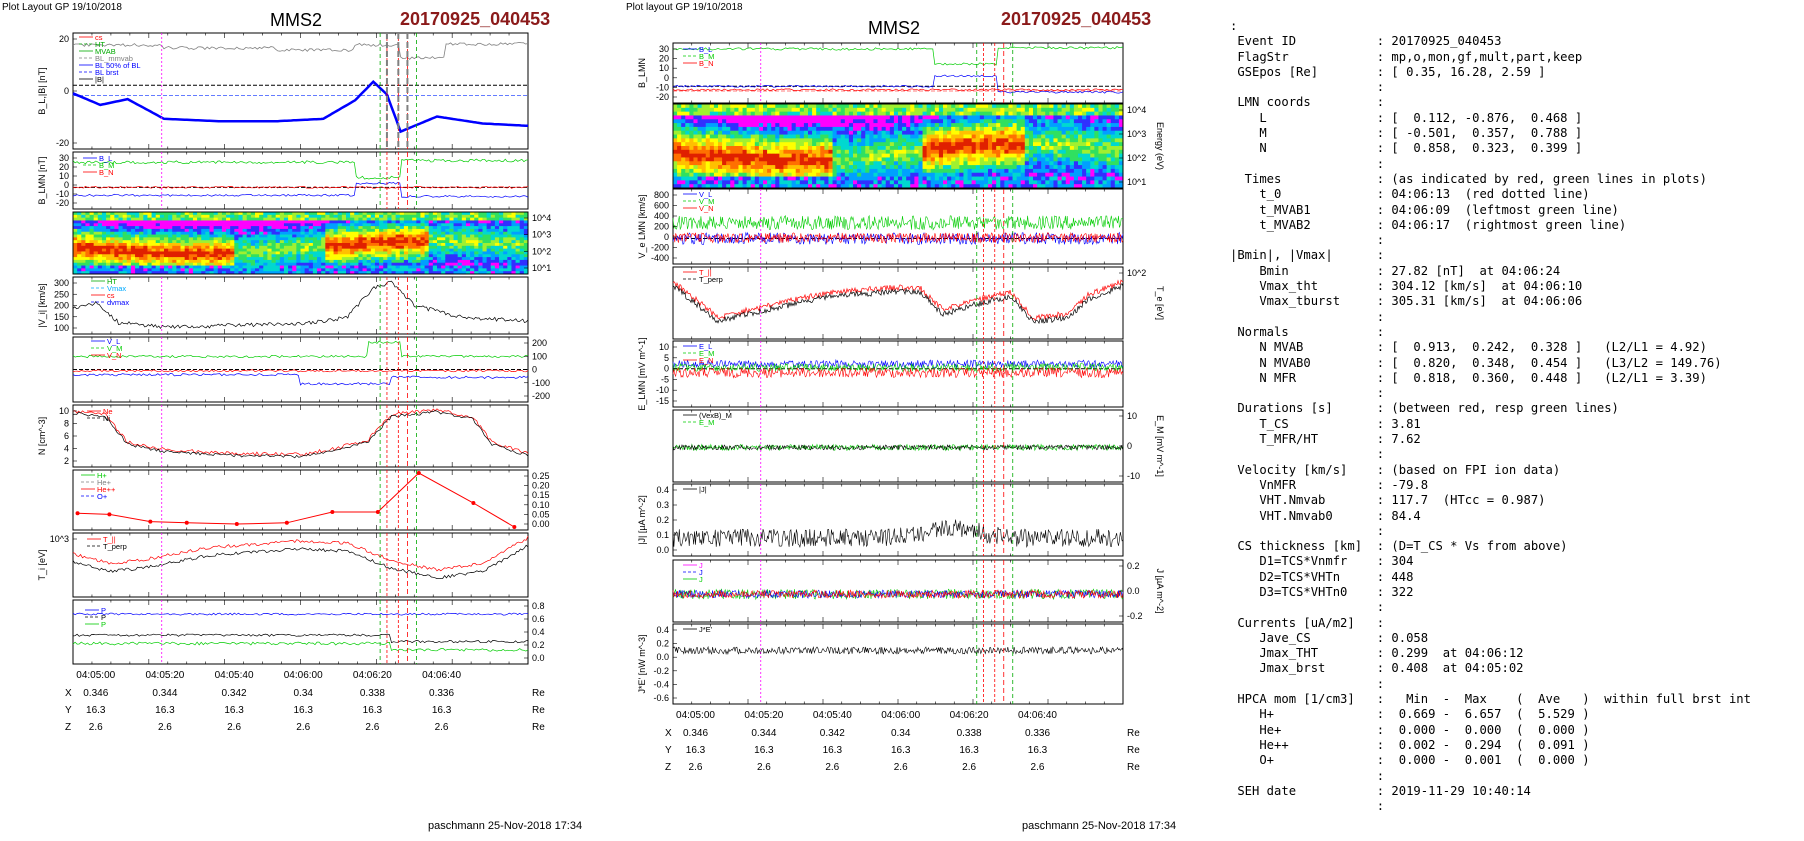 The height and width of the screenshot is (841, 1804). What do you see at coordinates (102, 475) in the screenshot?
I see `legend-entry: H+` at bounding box center [102, 475].